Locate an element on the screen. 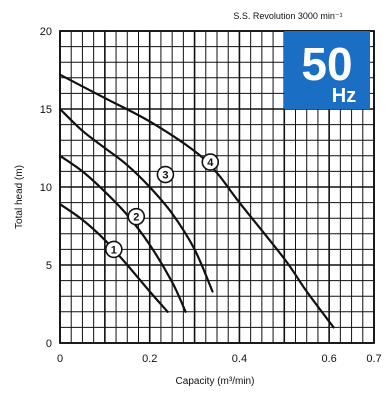 Image resolution: width=387 pixels, height=396 pixels. y-tick-label: 10 is located at coordinates (46, 188).